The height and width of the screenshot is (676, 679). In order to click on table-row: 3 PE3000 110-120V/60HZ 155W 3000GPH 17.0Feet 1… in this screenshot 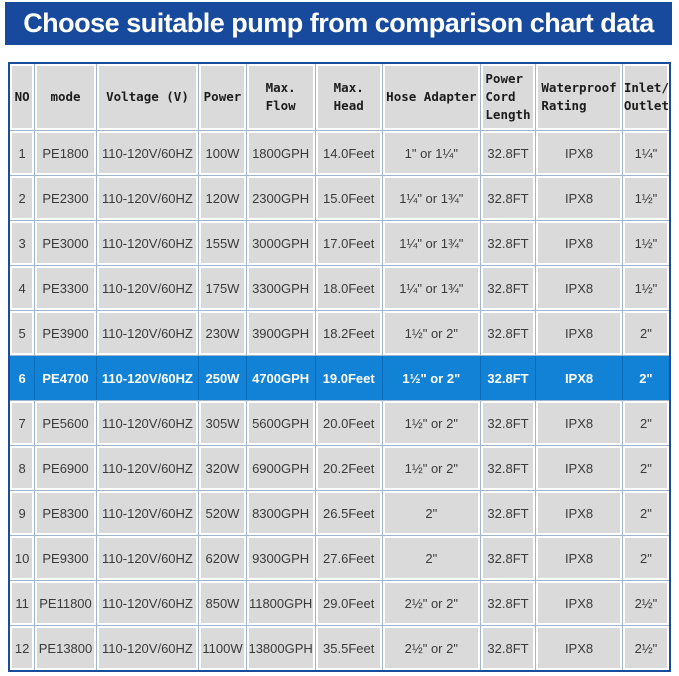, I will do `click(339, 243)`.